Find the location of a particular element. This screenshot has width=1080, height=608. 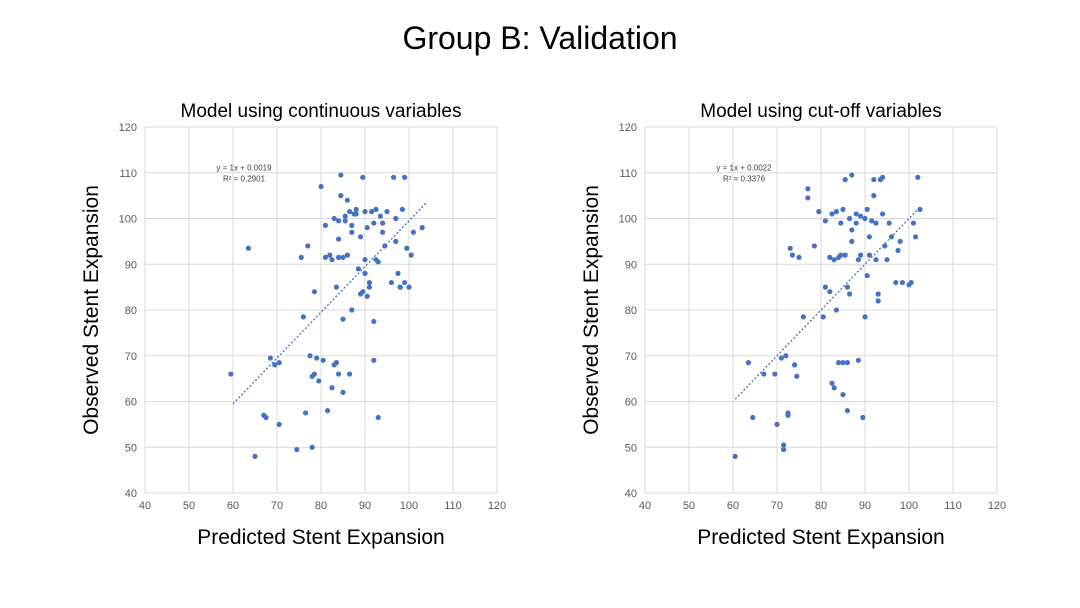

cutoff-x-tick-label: 110 is located at coordinates (953, 506).